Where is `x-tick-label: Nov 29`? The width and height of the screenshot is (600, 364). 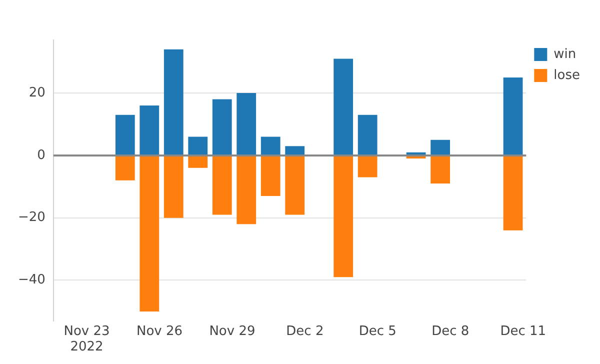
x-tick-label: Nov 29 is located at coordinates (232, 331).